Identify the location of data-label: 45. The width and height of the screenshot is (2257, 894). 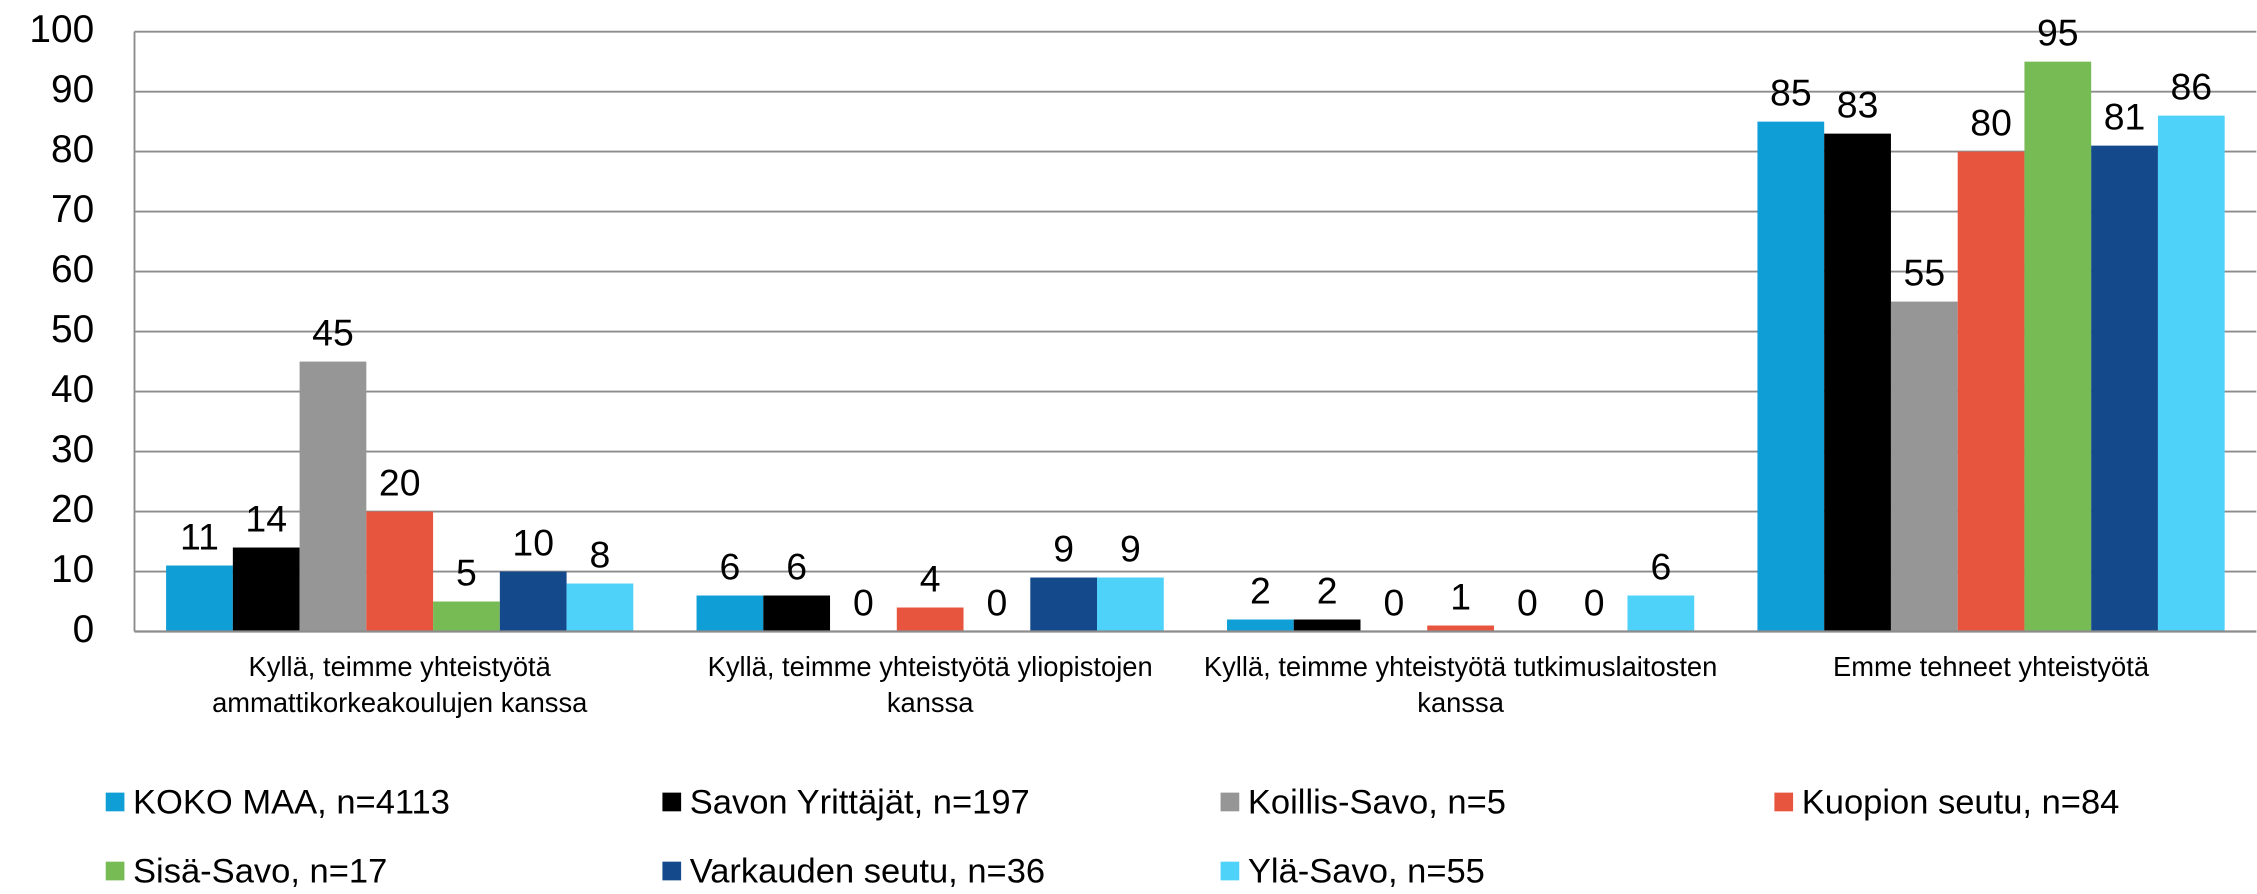
(333, 333).